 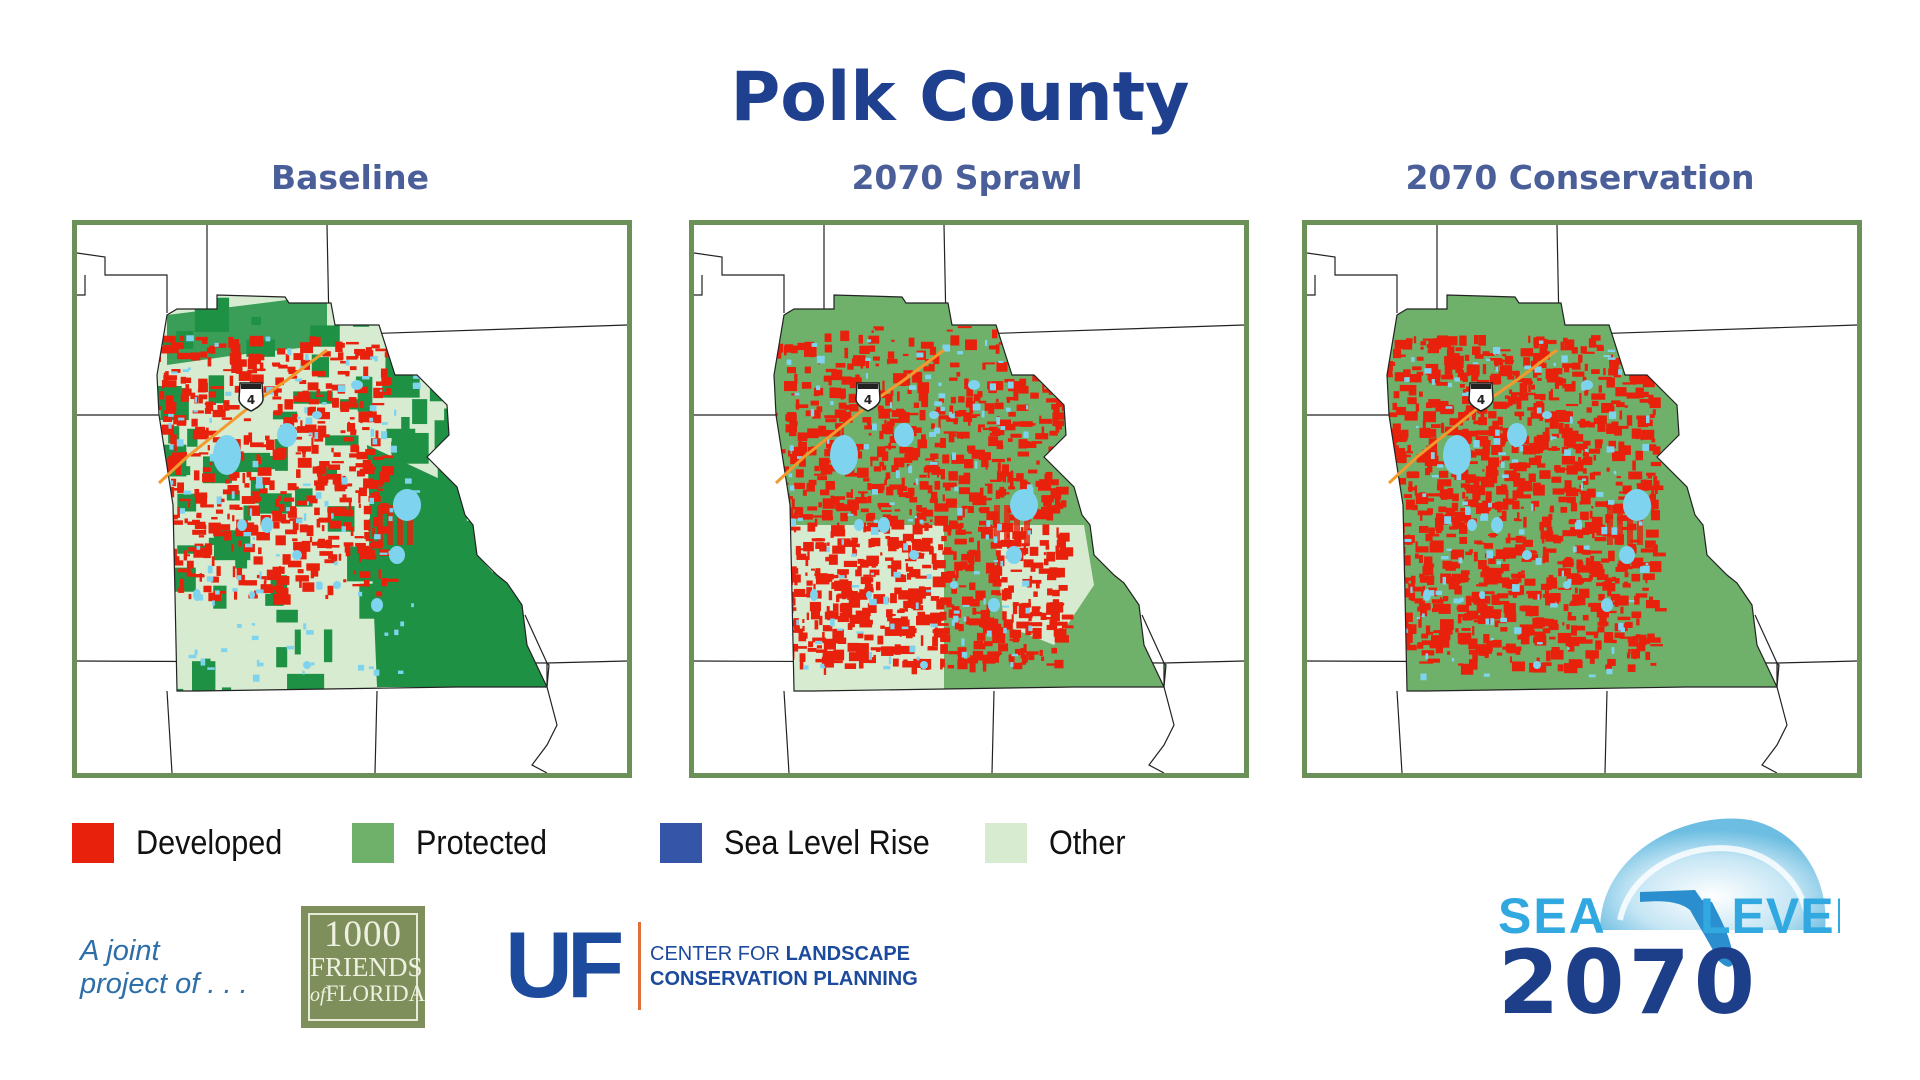 I want to click on logo-level-text: LEVEL, so click(x=1770, y=916).